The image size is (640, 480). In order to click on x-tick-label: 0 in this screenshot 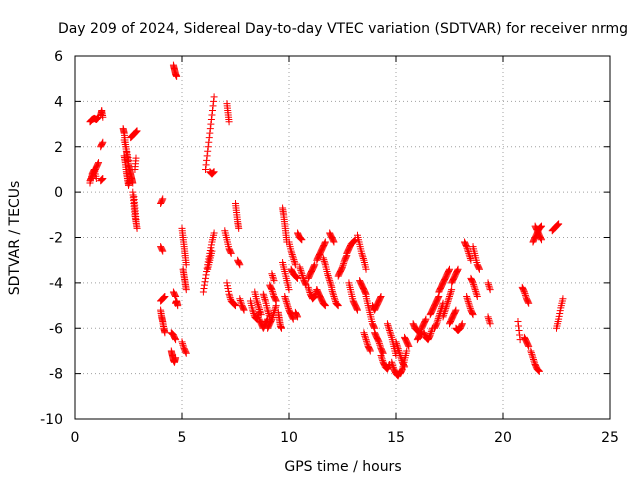, I will do `click(75, 438)`.